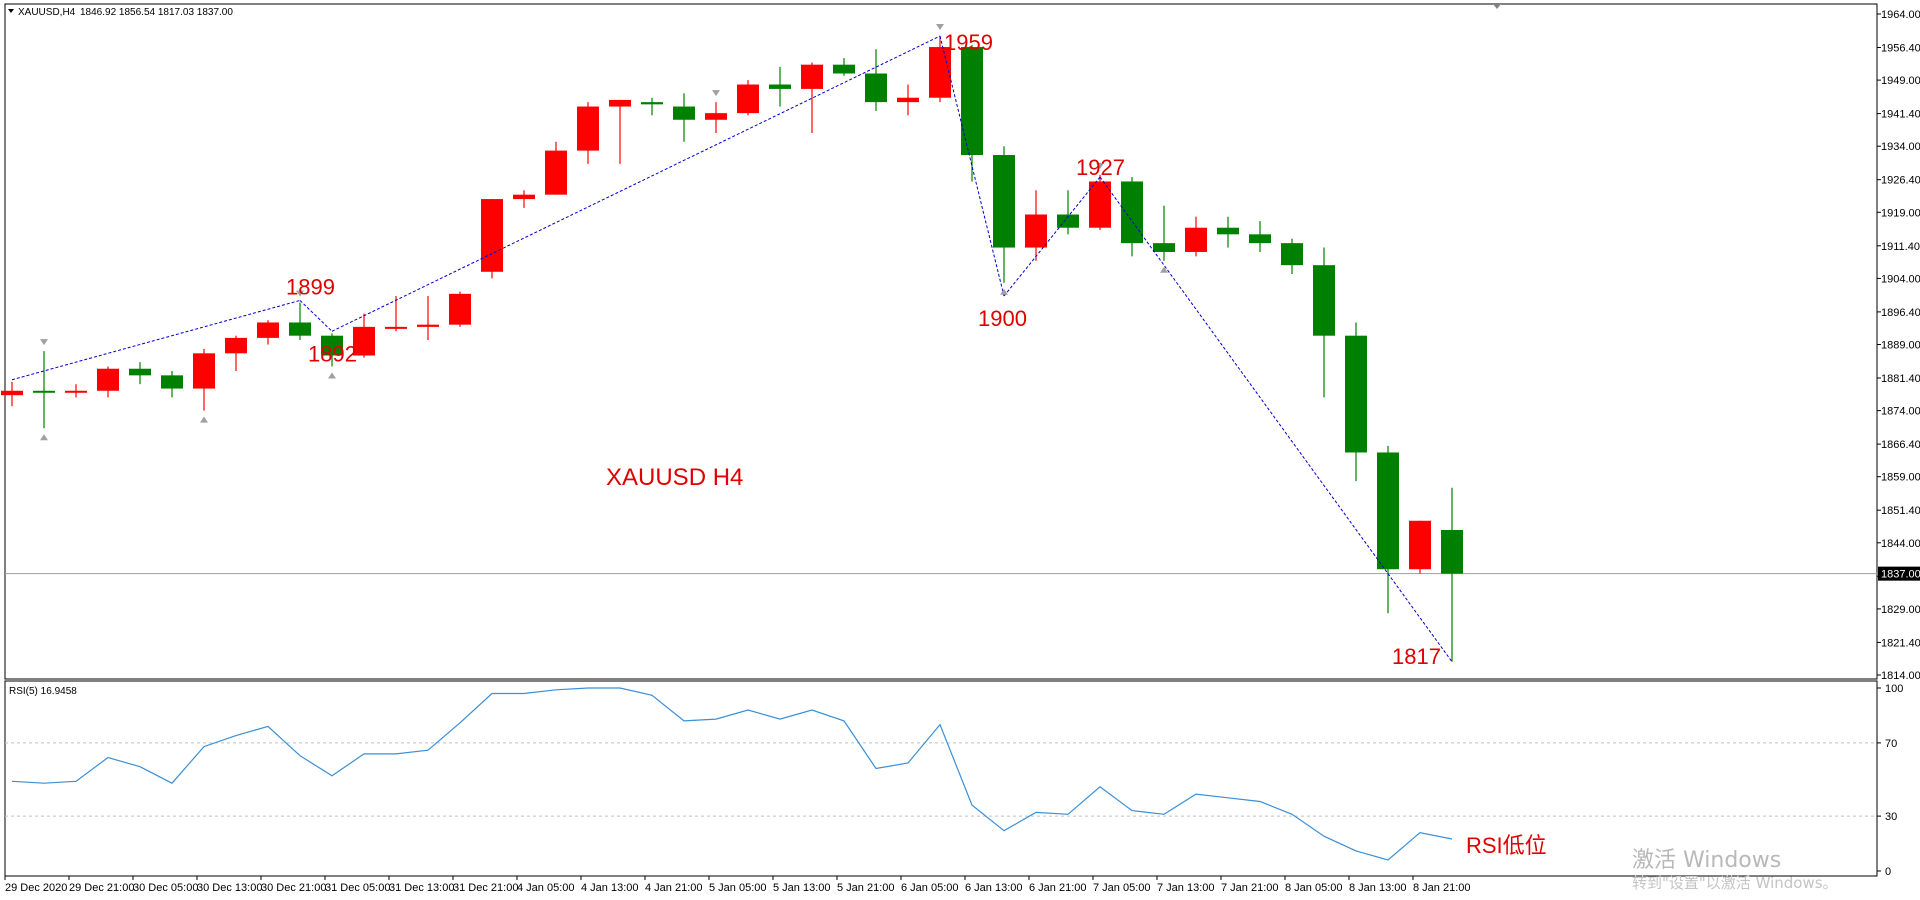  What do you see at coordinates (1900, 511) in the screenshot?
I see `price-tick-label: 1851.40` at bounding box center [1900, 511].